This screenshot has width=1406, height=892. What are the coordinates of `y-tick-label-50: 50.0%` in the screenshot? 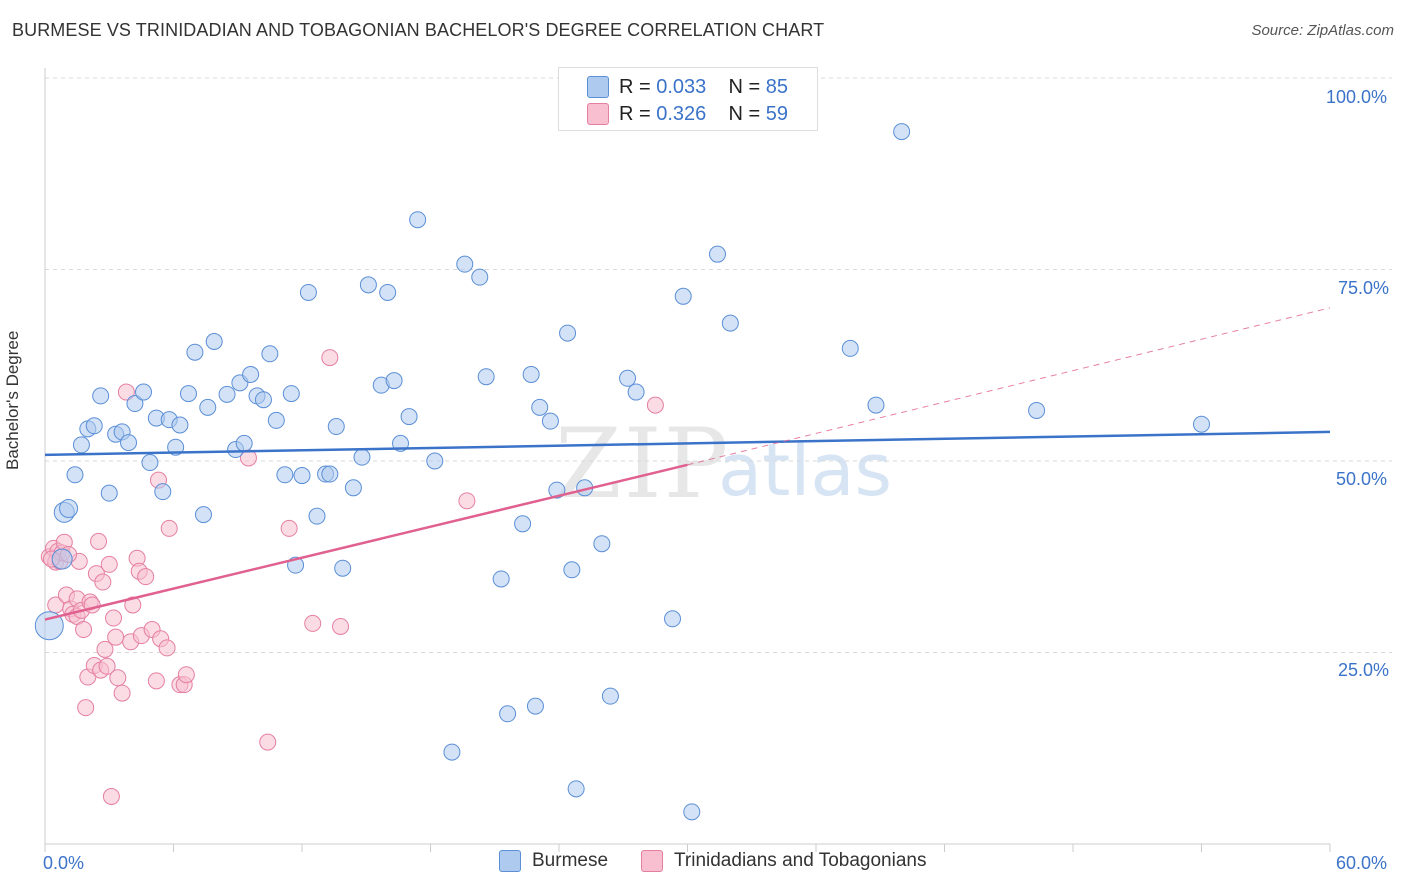 It's located at (1362, 479).